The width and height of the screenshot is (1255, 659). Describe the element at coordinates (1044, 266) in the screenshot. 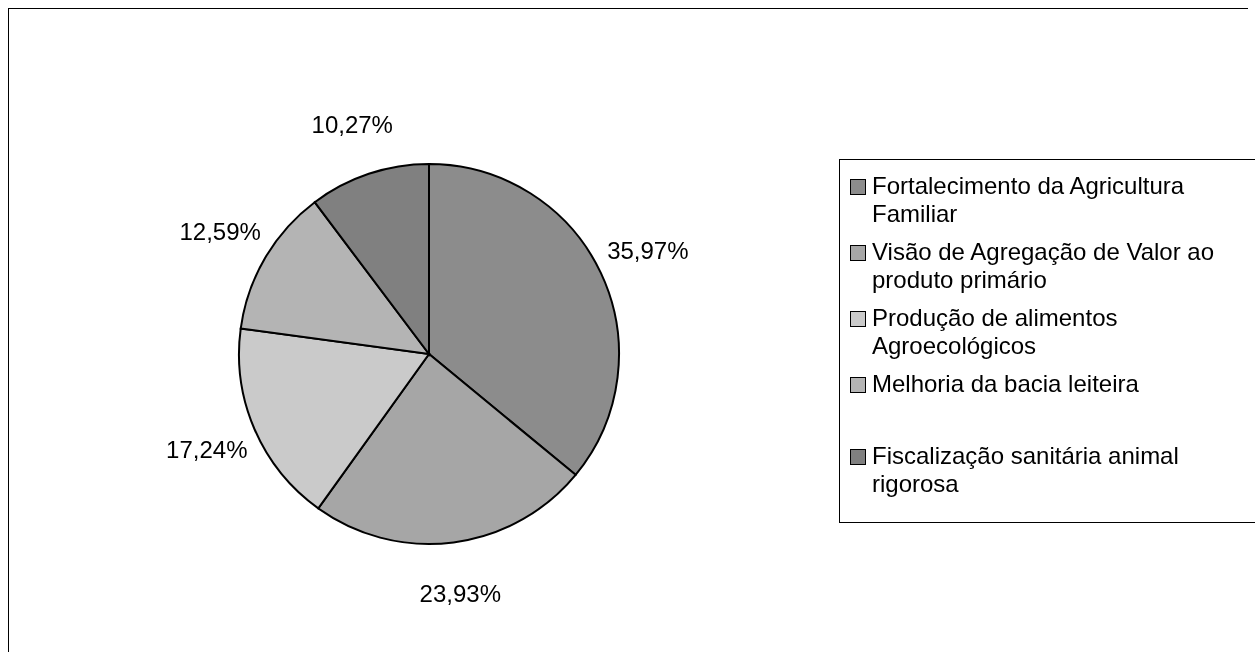

I see `legend-label: Visão de Agregação de Valor ao produto primário` at that location.